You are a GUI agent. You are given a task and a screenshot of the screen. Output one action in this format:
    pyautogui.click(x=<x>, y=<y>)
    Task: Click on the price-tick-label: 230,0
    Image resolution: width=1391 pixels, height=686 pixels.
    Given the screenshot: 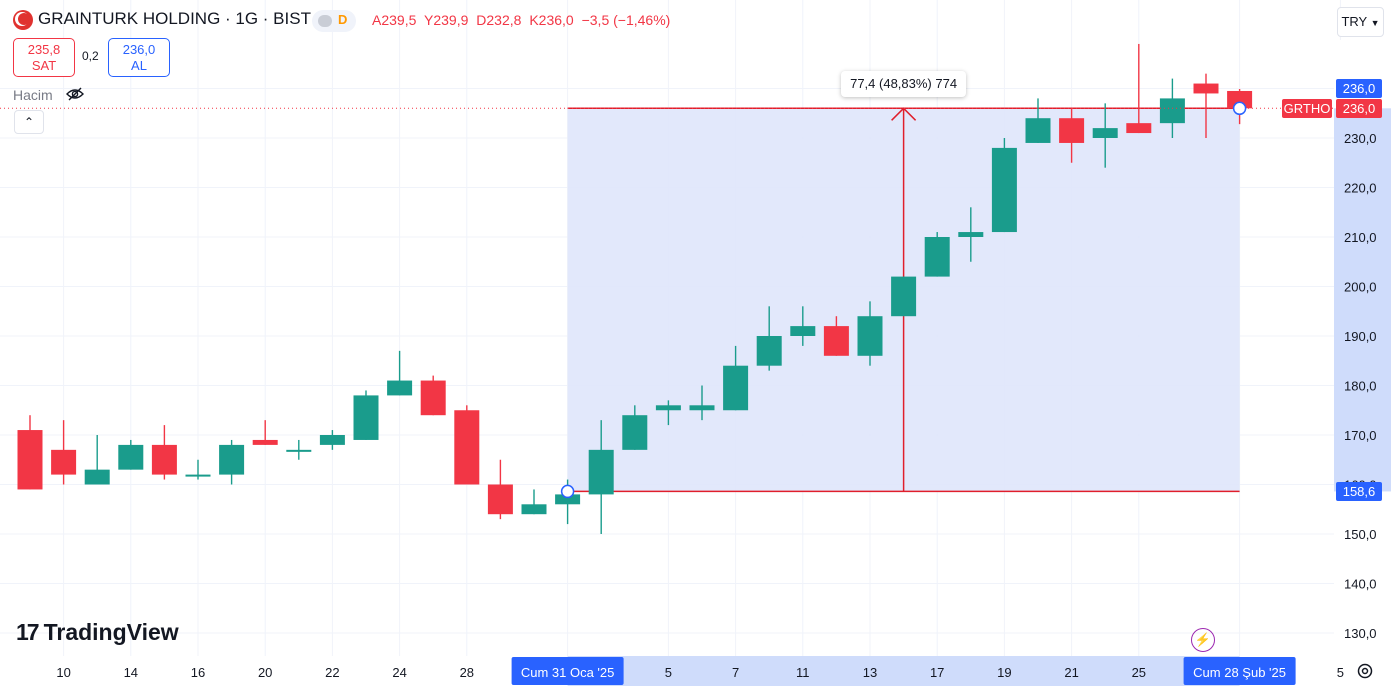 What is the action you would take?
    pyautogui.click(x=1360, y=138)
    